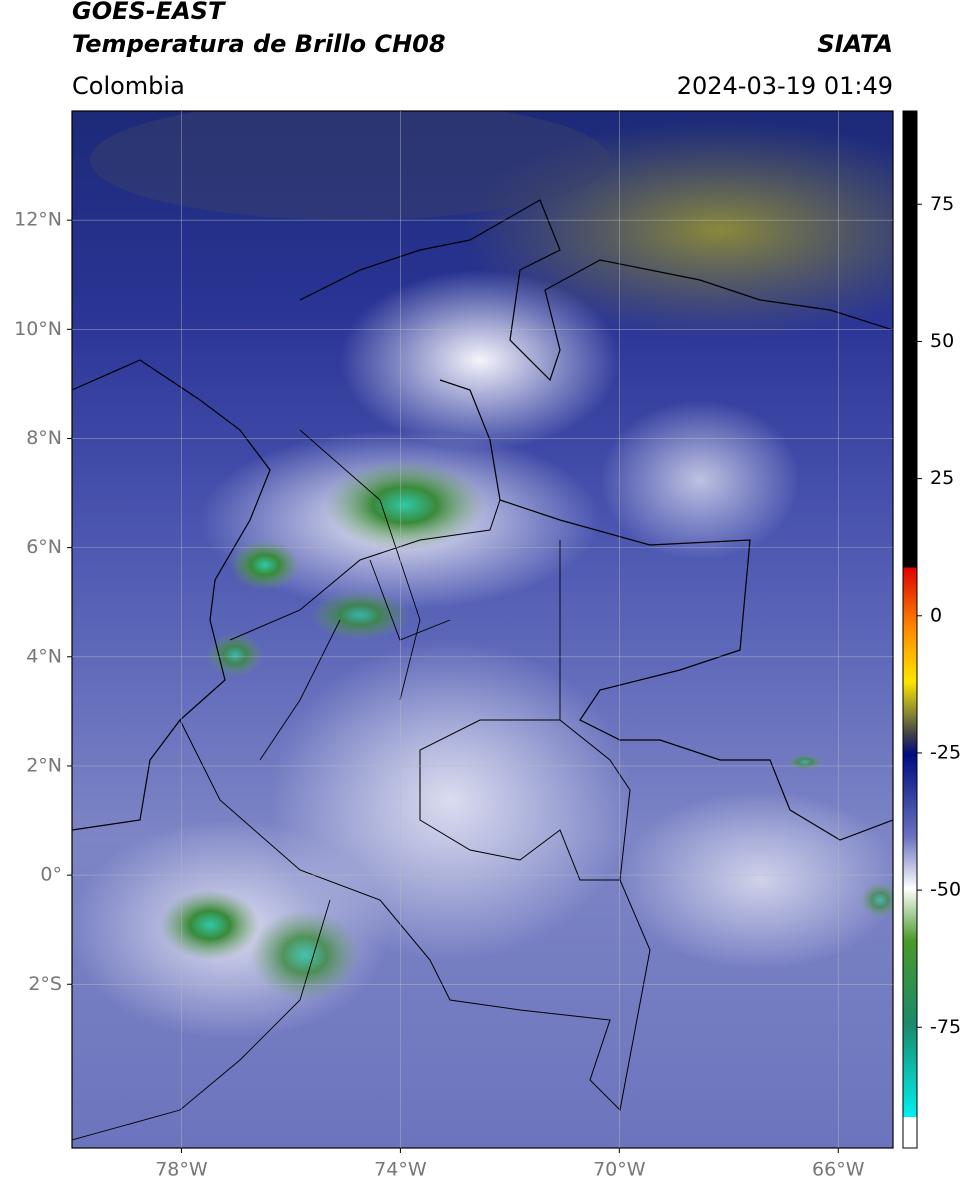 This screenshot has height=1190, width=966. I want to click on y-tick-label: 12°N, so click(38, 220).